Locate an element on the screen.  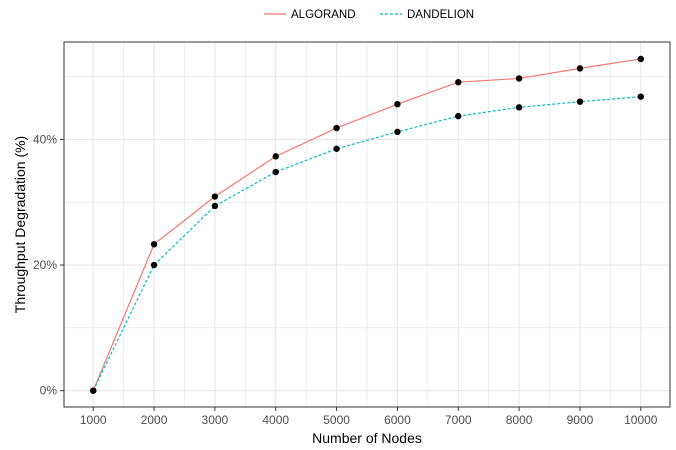
x-tick-label: 5000 is located at coordinates (336, 420).